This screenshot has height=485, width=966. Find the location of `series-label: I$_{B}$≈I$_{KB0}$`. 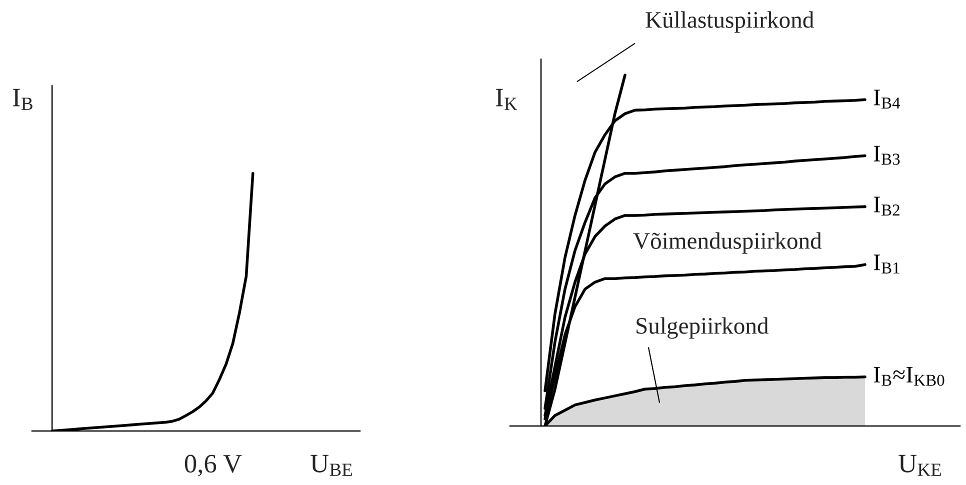

series-label: I$_{B}$≈I$_{KB0}$ is located at coordinates (909, 376).